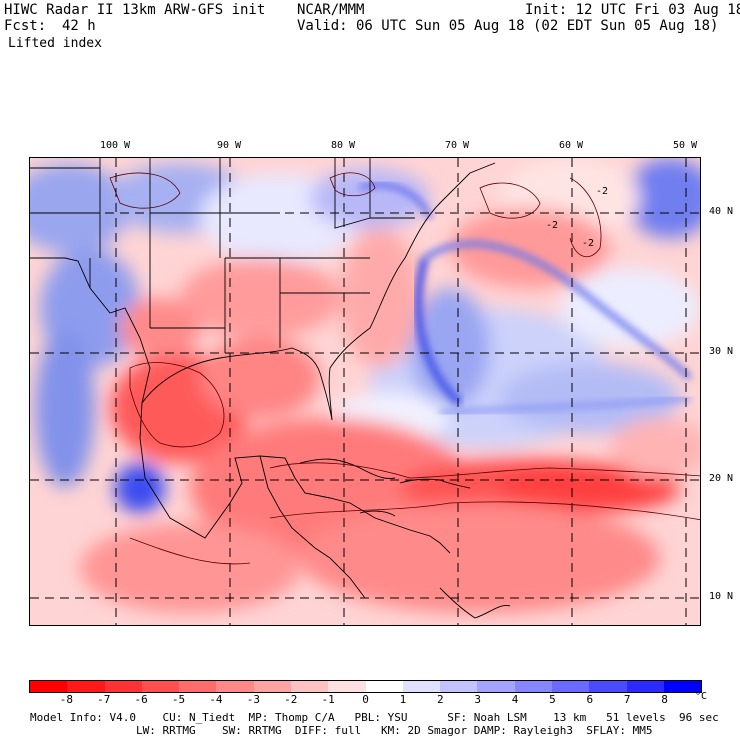  I want to click on colorbar-tick-label: 4, so click(515, 699).